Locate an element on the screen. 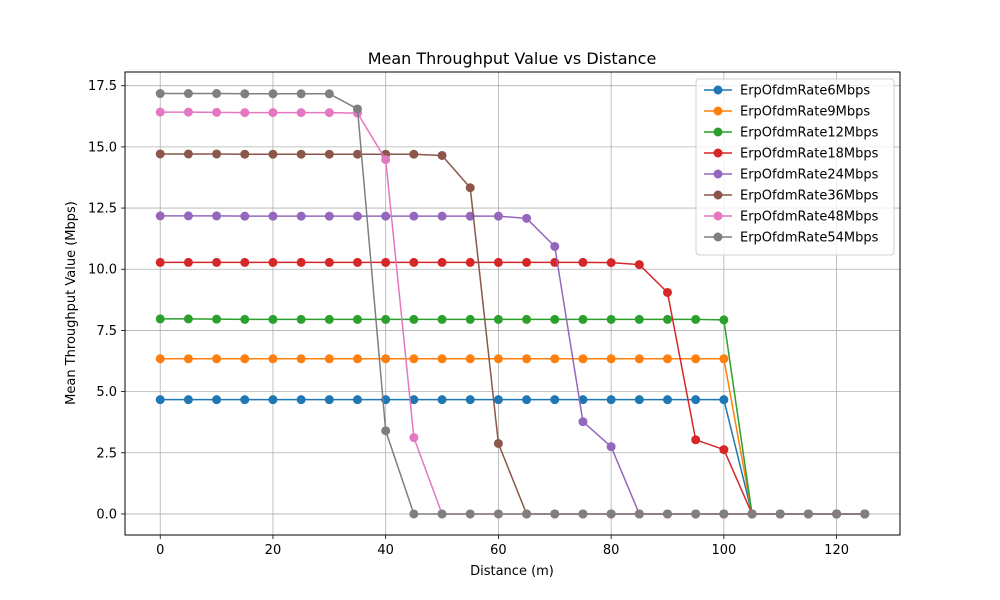 This screenshot has height=600, width=1000. legend-item: ErpOfdmRate48Mbps is located at coordinates (791, 217).